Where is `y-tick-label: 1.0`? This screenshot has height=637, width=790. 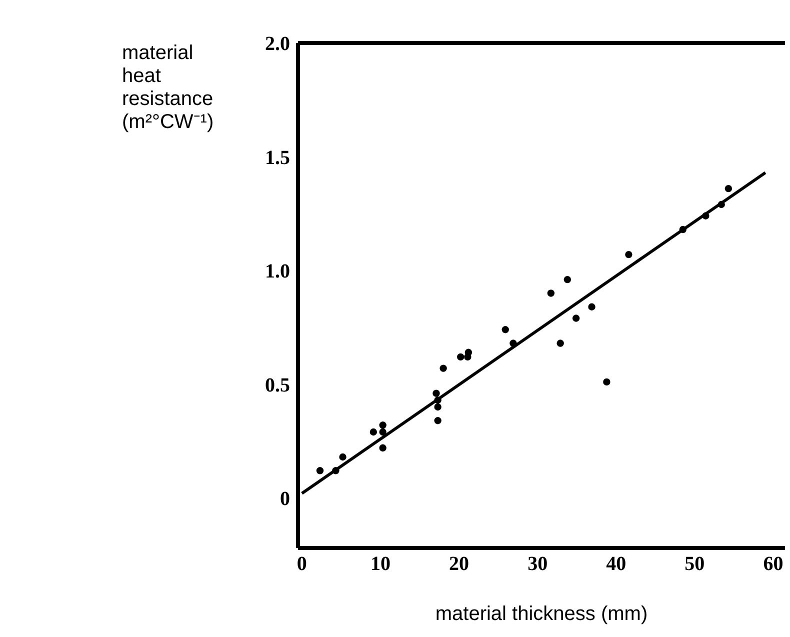 y-tick-label: 1.0 is located at coordinates (277, 271).